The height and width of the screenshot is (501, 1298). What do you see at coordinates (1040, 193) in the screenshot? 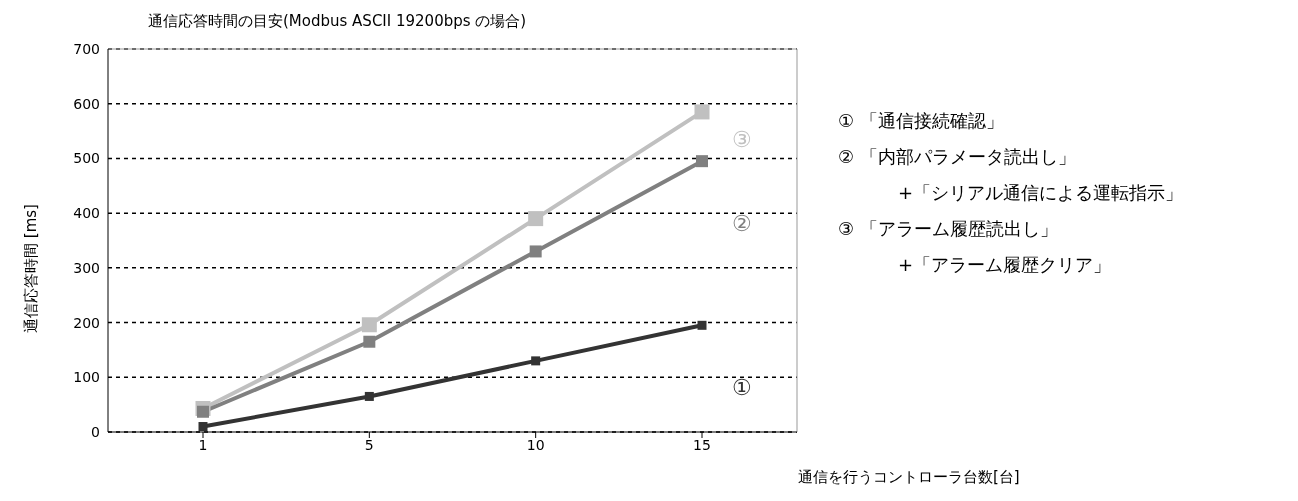
I see `text: +「シリアル通信による運転指示」` at bounding box center [1040, 193].